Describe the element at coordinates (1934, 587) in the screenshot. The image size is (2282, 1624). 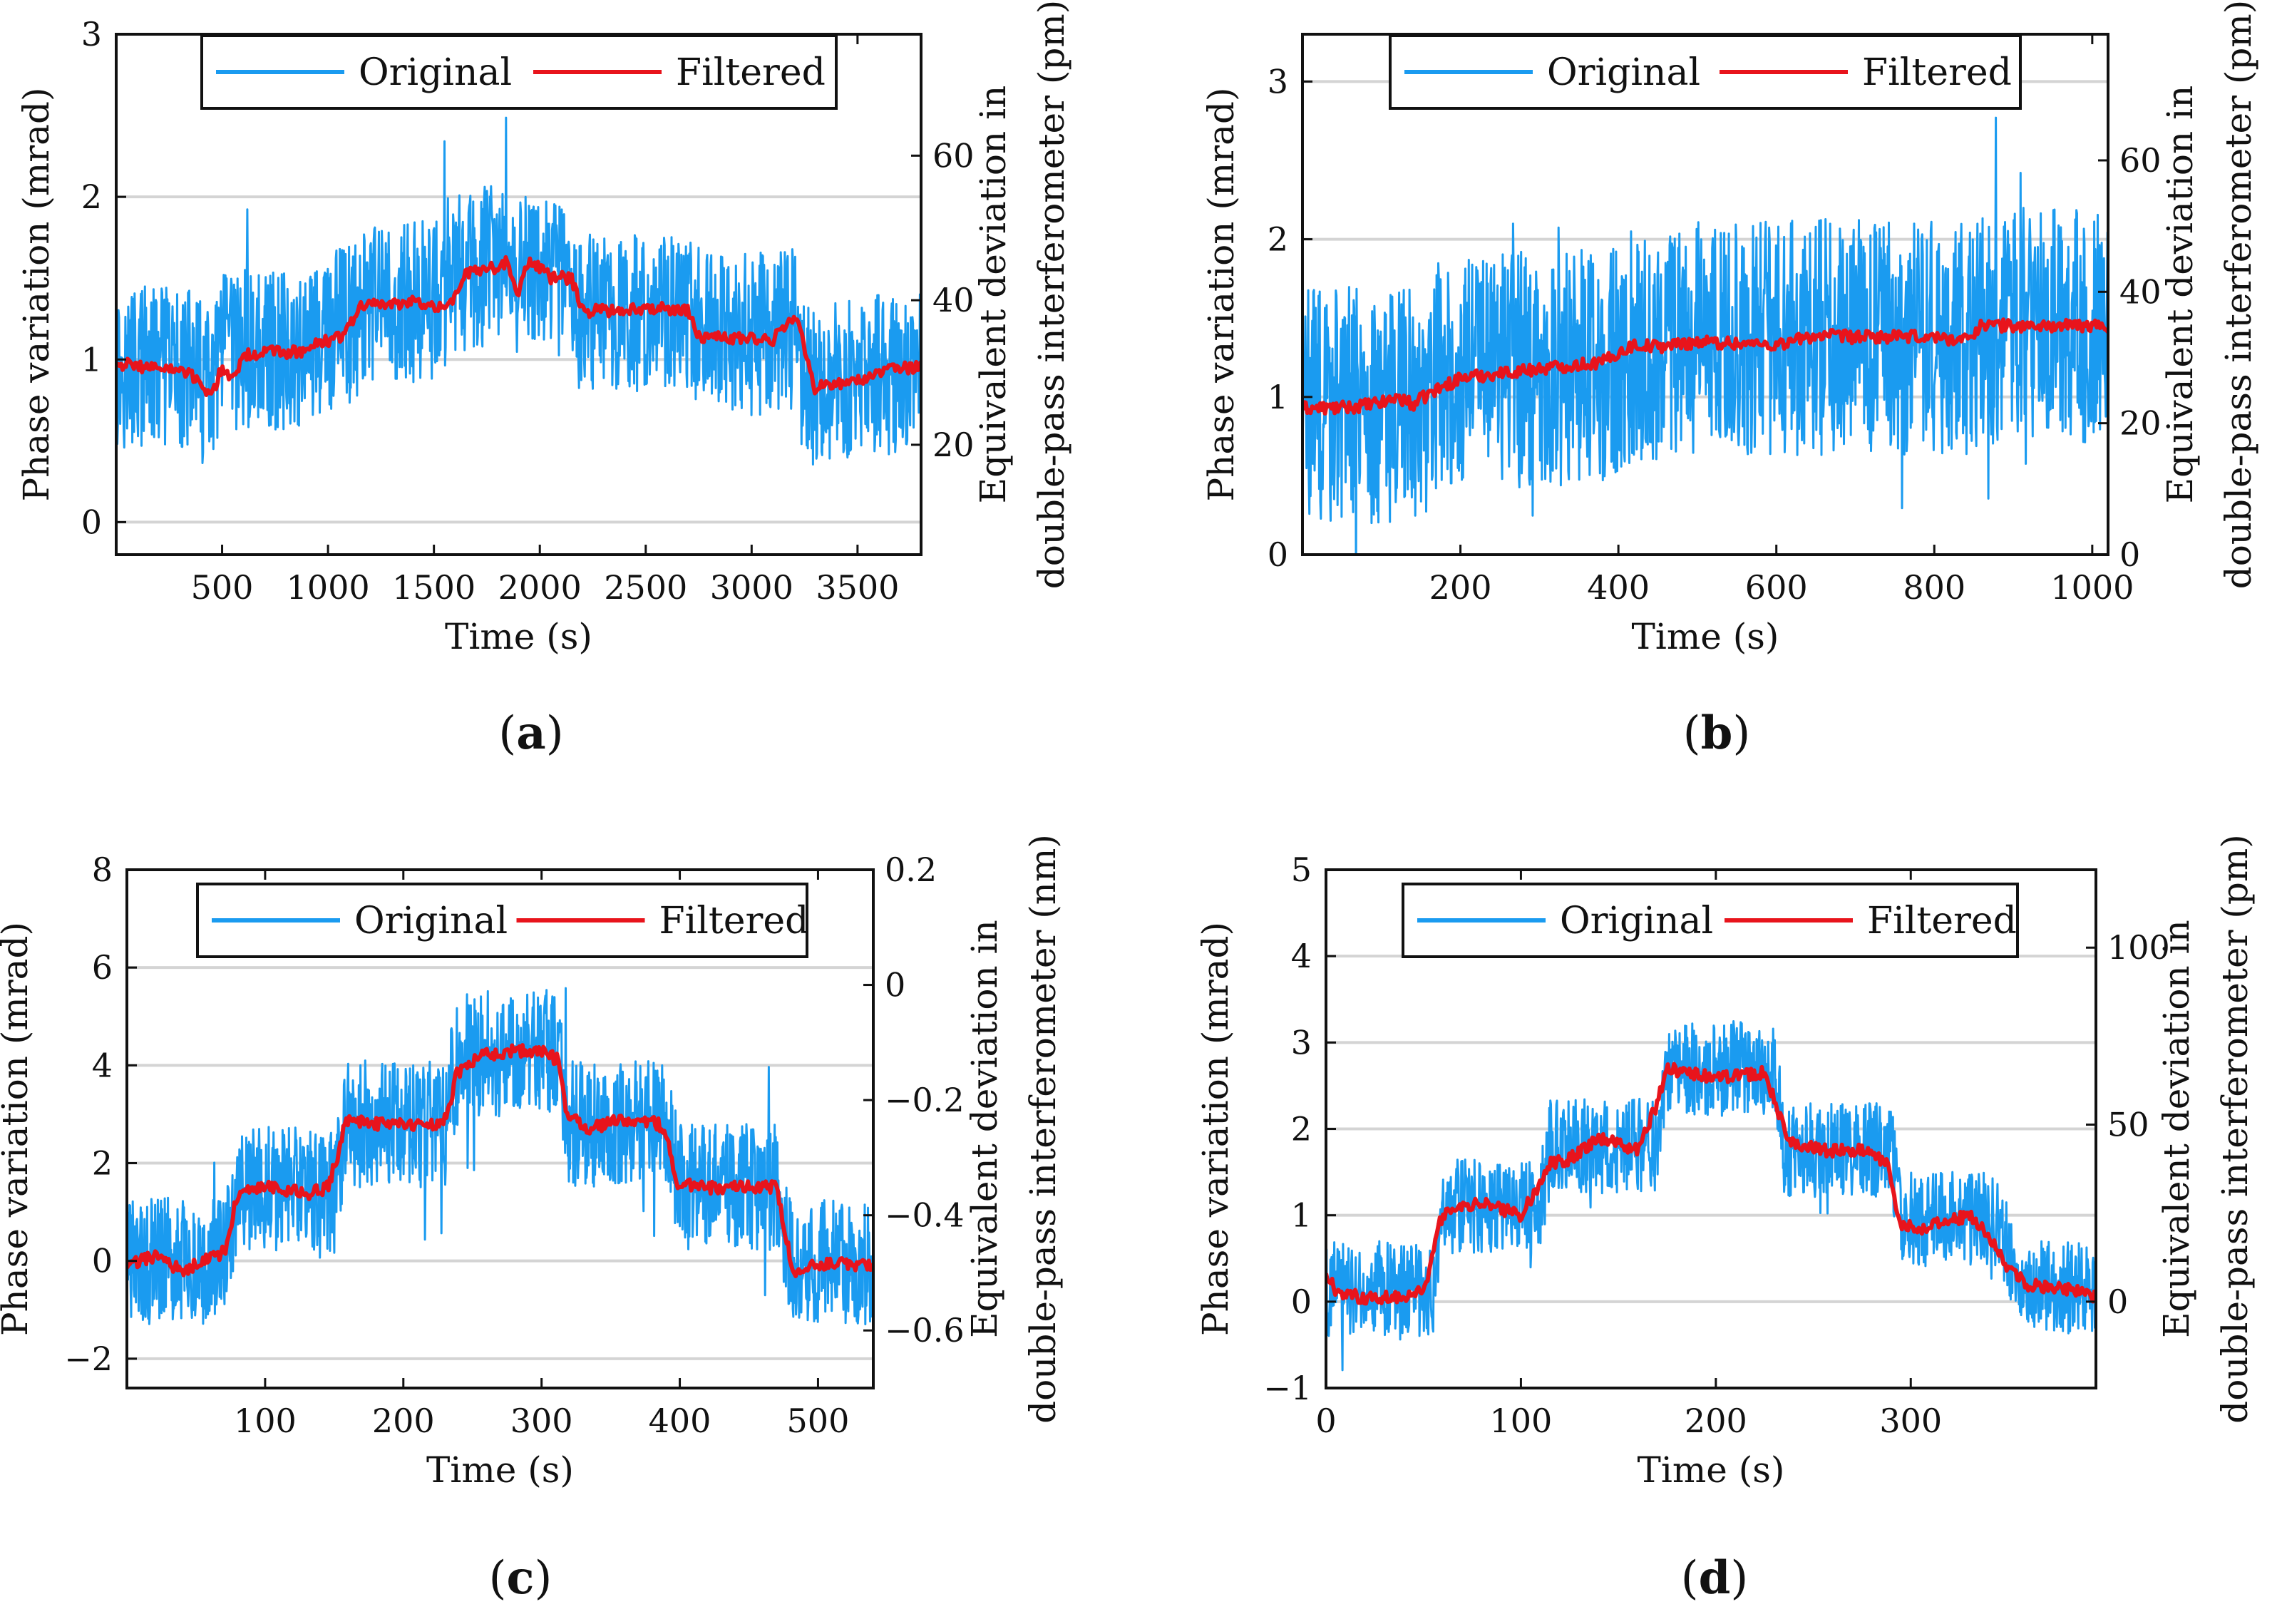
I see `x-tick-label: 800` at that location.